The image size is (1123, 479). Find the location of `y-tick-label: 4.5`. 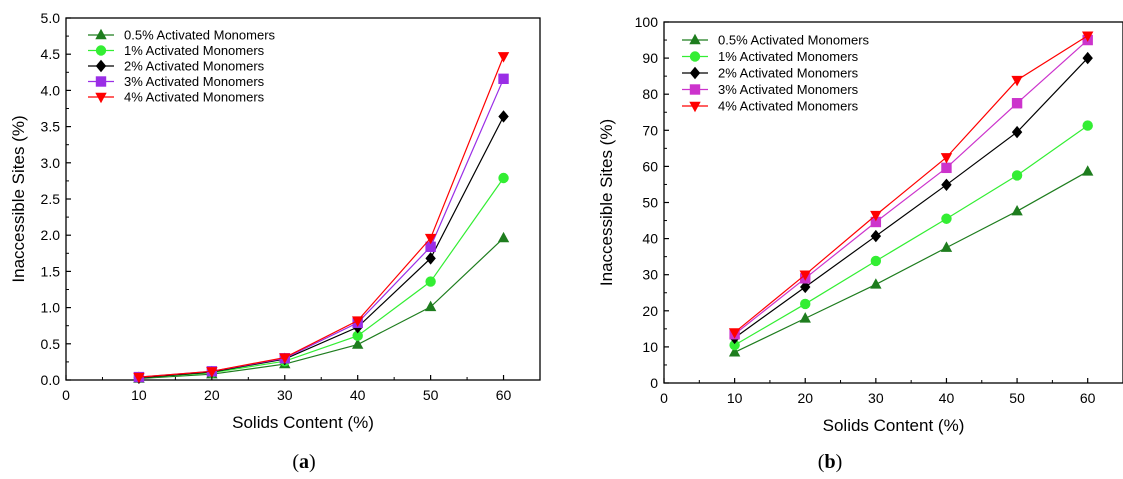

y-tick-label: 4.5 is located at coordinates (51, 54).